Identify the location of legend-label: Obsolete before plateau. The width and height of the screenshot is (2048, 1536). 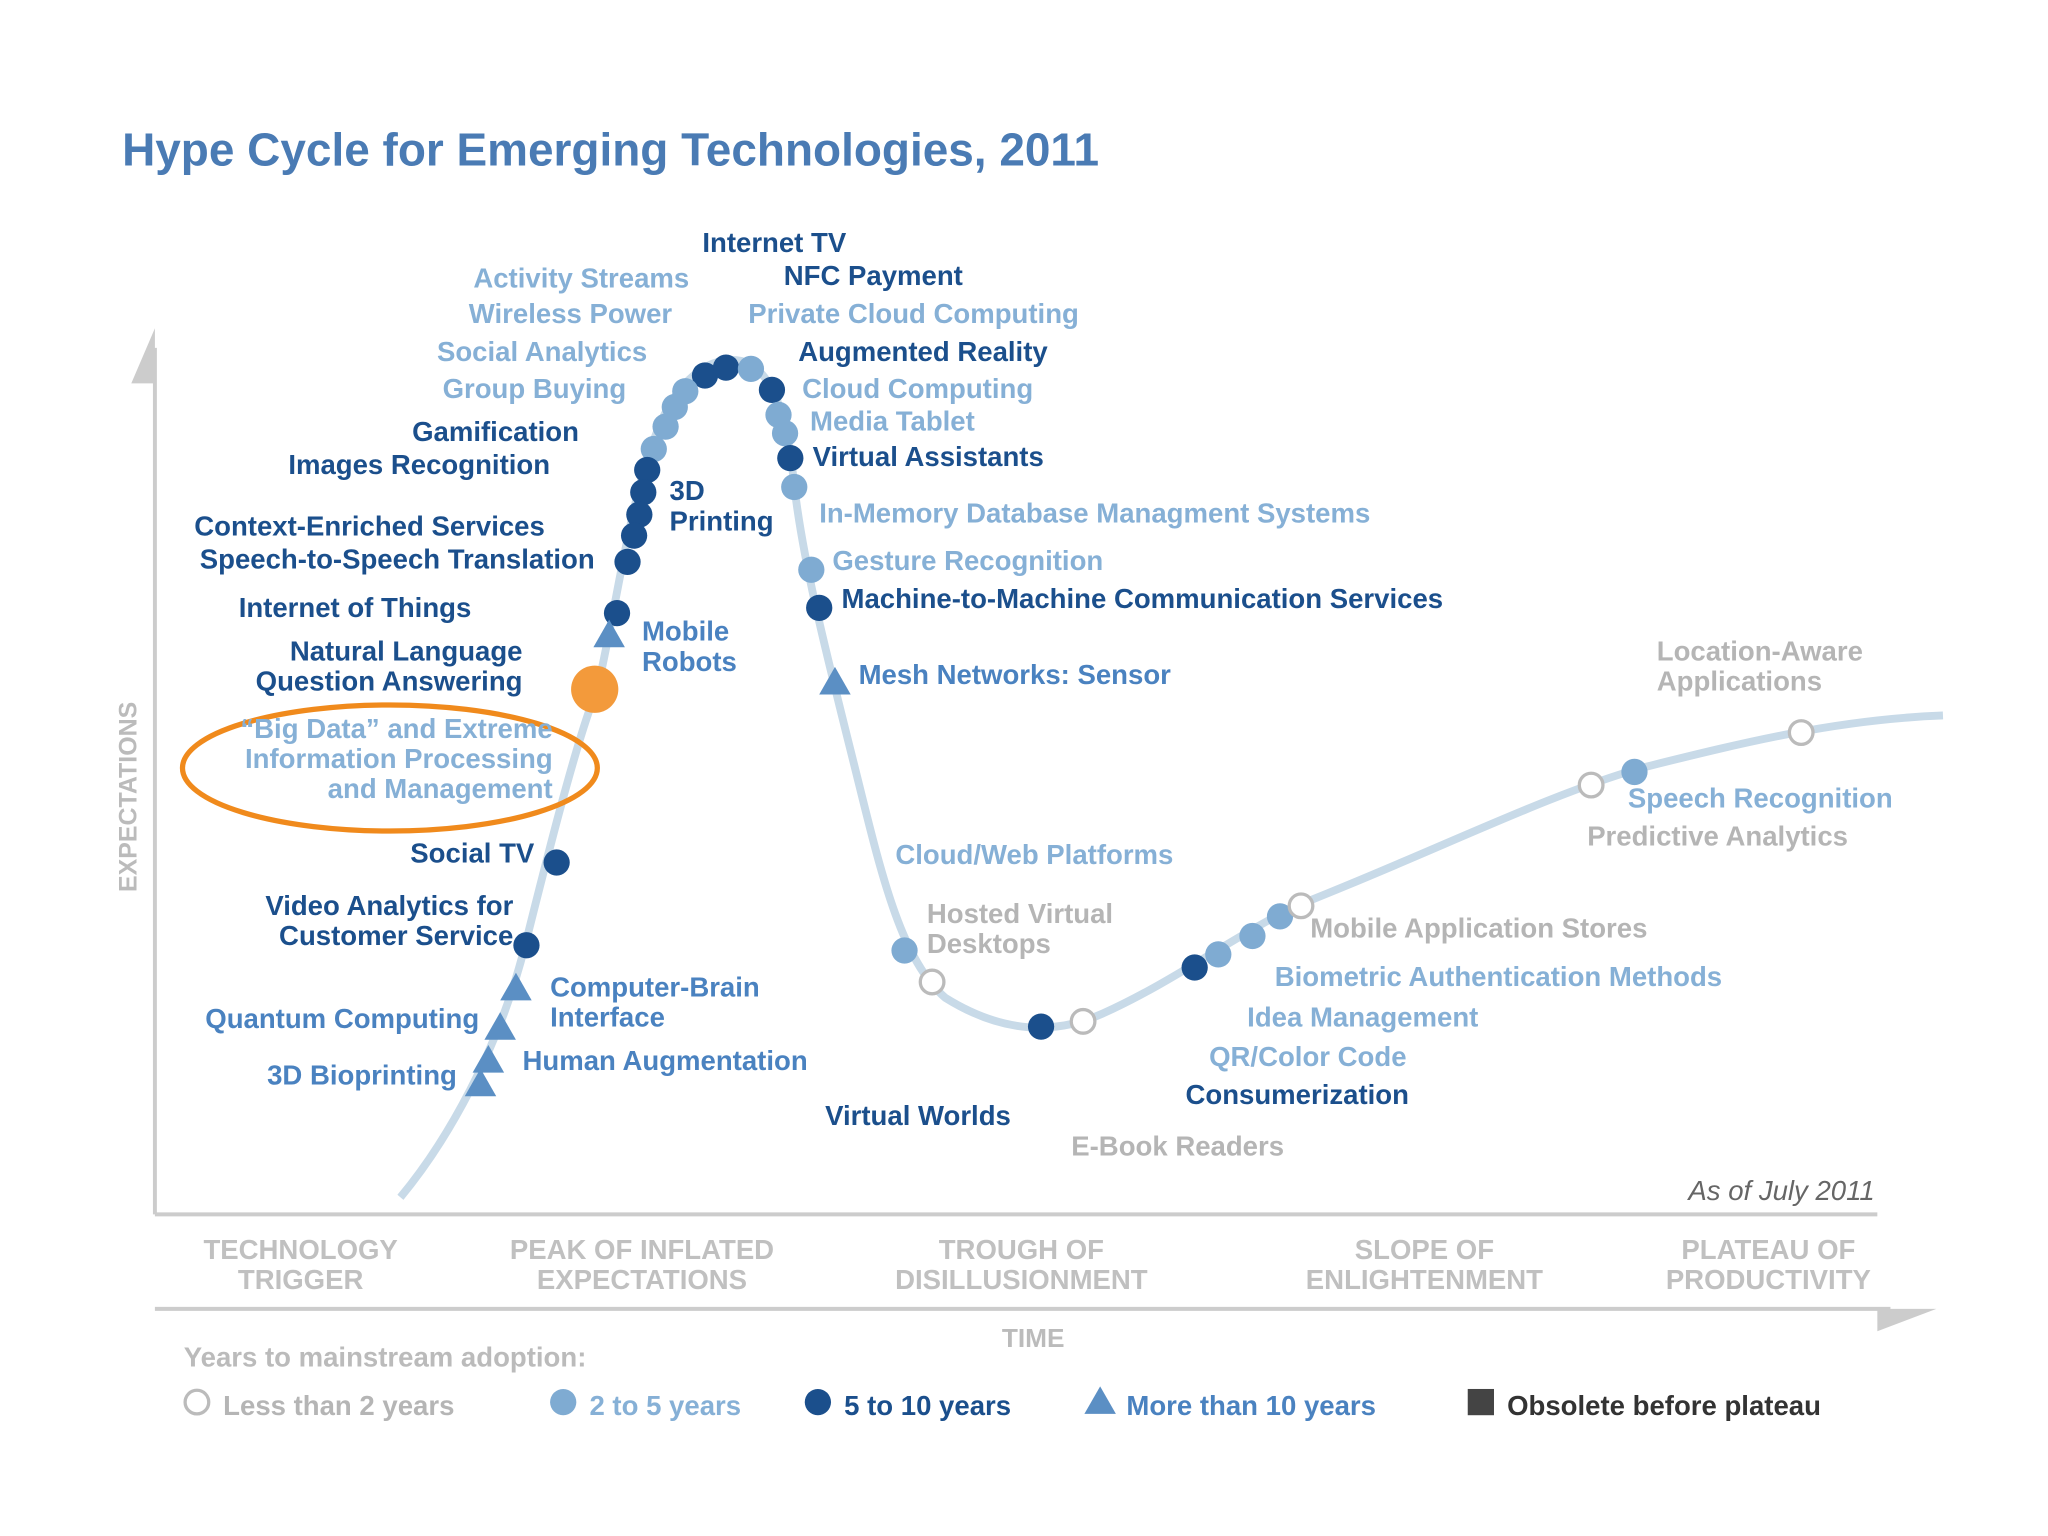
(1664, 1405).